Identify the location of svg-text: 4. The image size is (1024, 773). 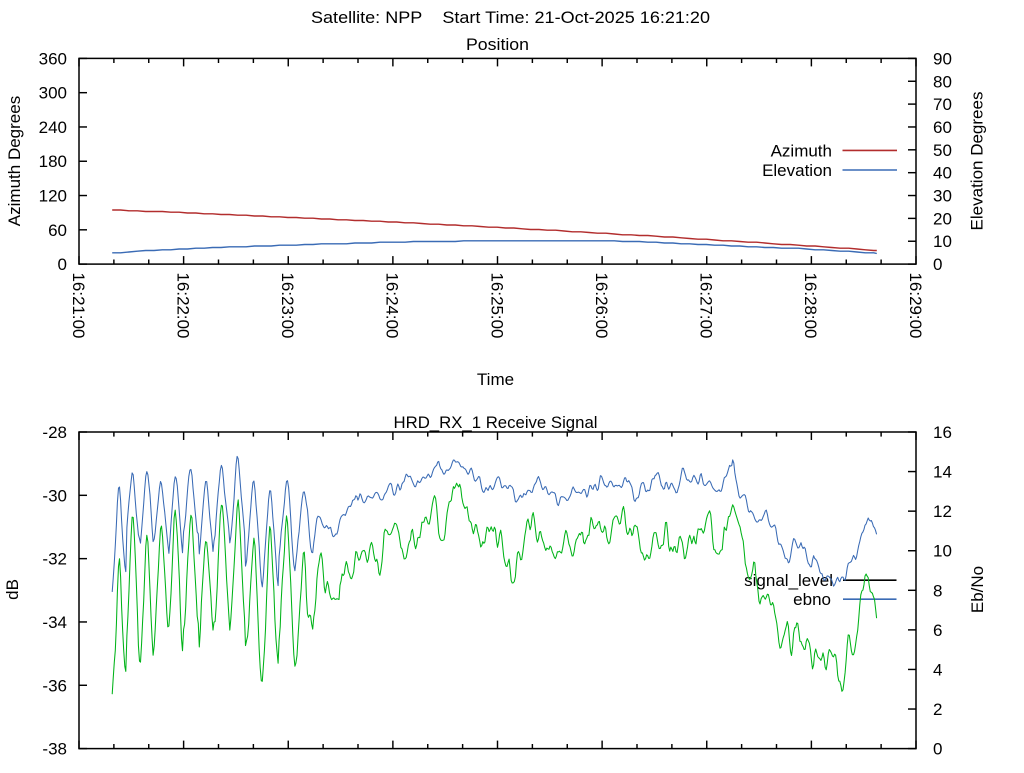
(937, 670).